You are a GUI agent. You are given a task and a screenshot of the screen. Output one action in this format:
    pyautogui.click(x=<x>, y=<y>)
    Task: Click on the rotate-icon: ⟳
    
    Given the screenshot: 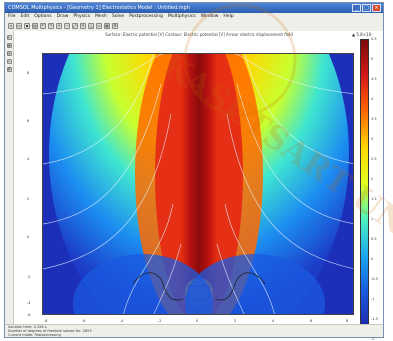 What is the action you would take?
    pyautogui.click(x=9, y=53)
    